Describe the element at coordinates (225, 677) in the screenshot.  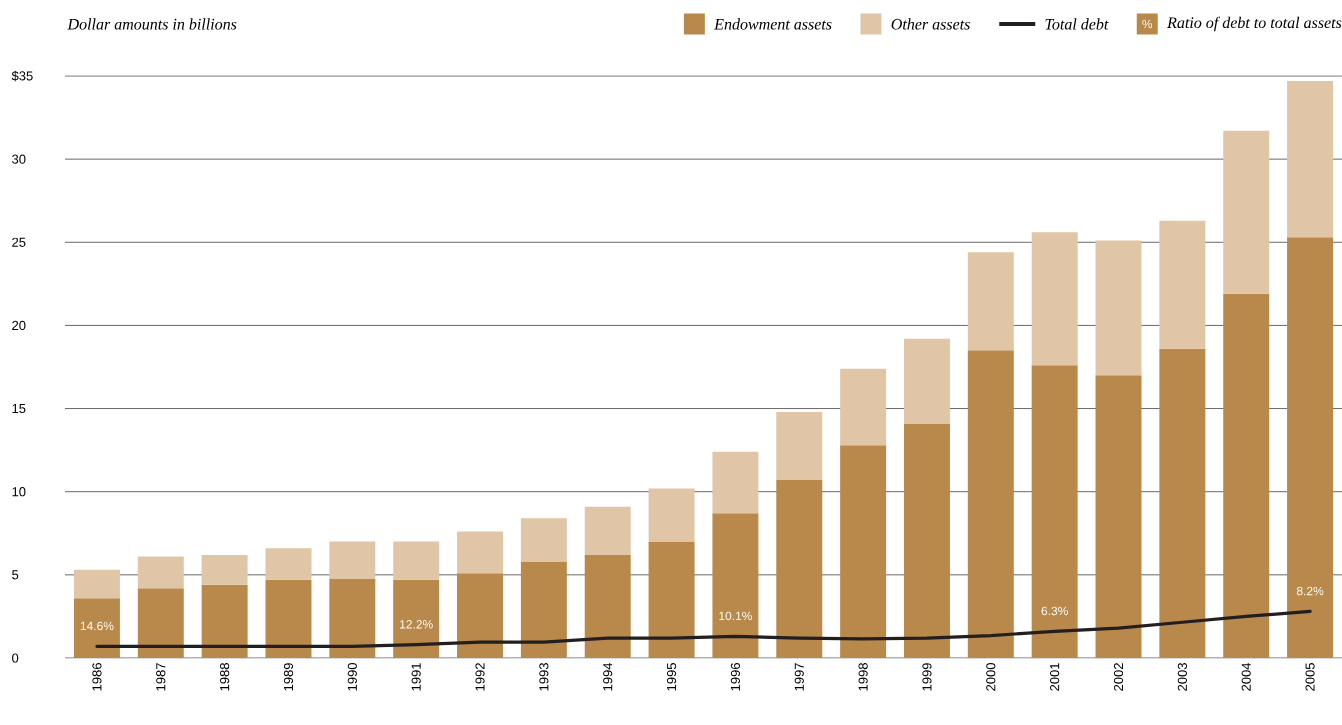
I see `x-tick-label: 1988` at that location.